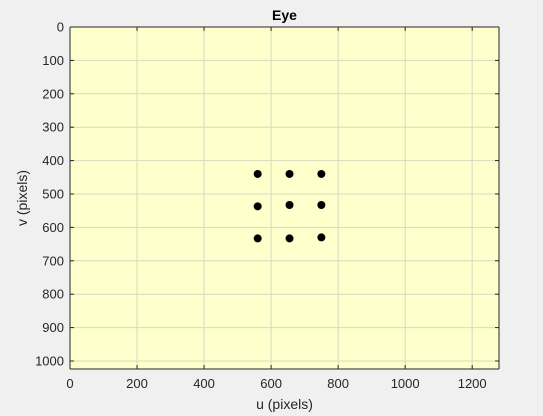 The width and height of the screenshot is (543, 416). I want to click on y-tick-label: 800, so click(53, 294).